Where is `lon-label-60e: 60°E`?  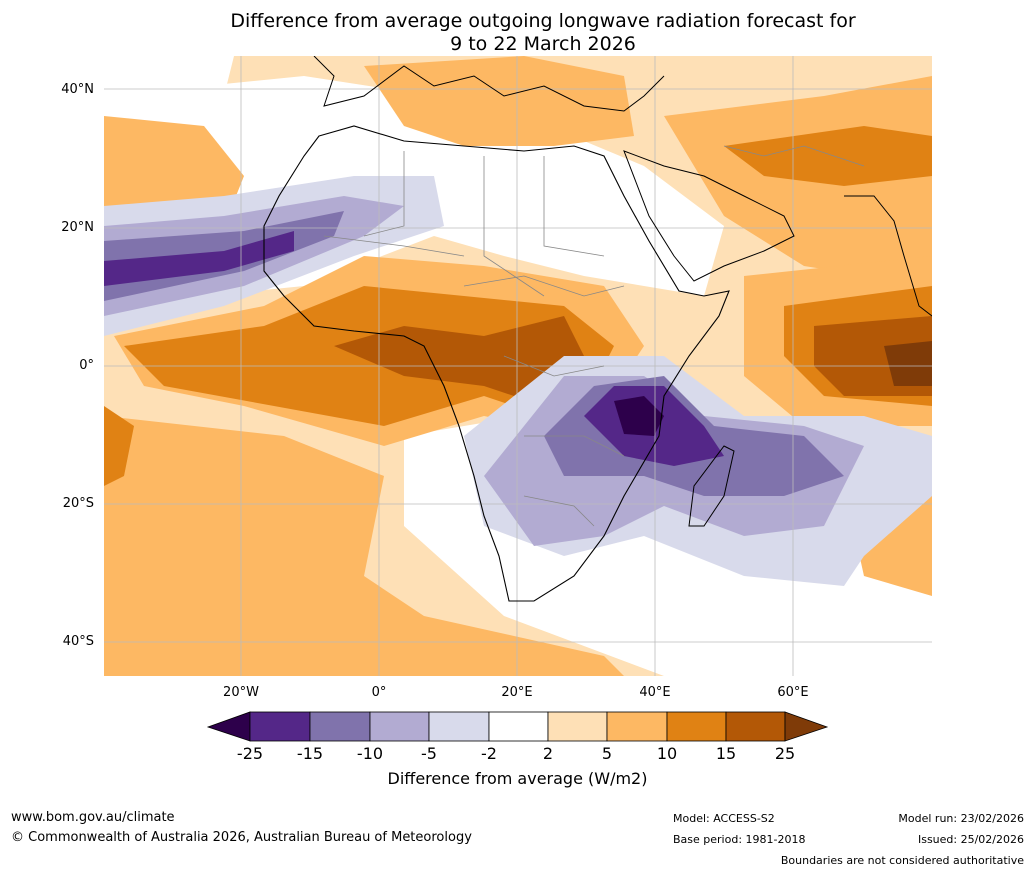
lon-label-60e: 60°E is located at coordinates (793, 692).